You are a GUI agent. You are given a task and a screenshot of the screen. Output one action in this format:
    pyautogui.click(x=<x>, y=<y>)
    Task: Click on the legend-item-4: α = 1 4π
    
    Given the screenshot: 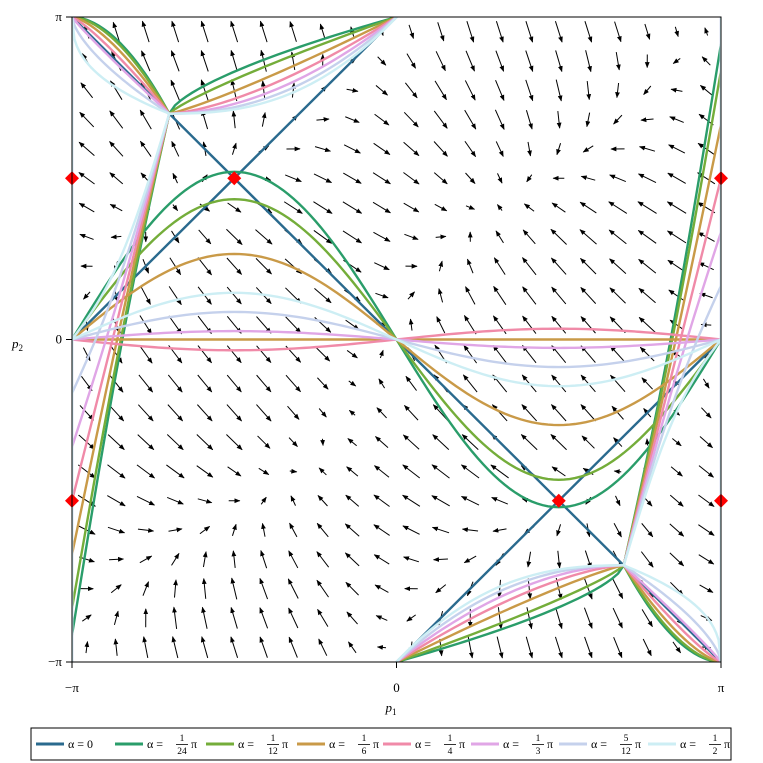 What is the action you would take?
    pyautogui.click(x=424, y=745)
    